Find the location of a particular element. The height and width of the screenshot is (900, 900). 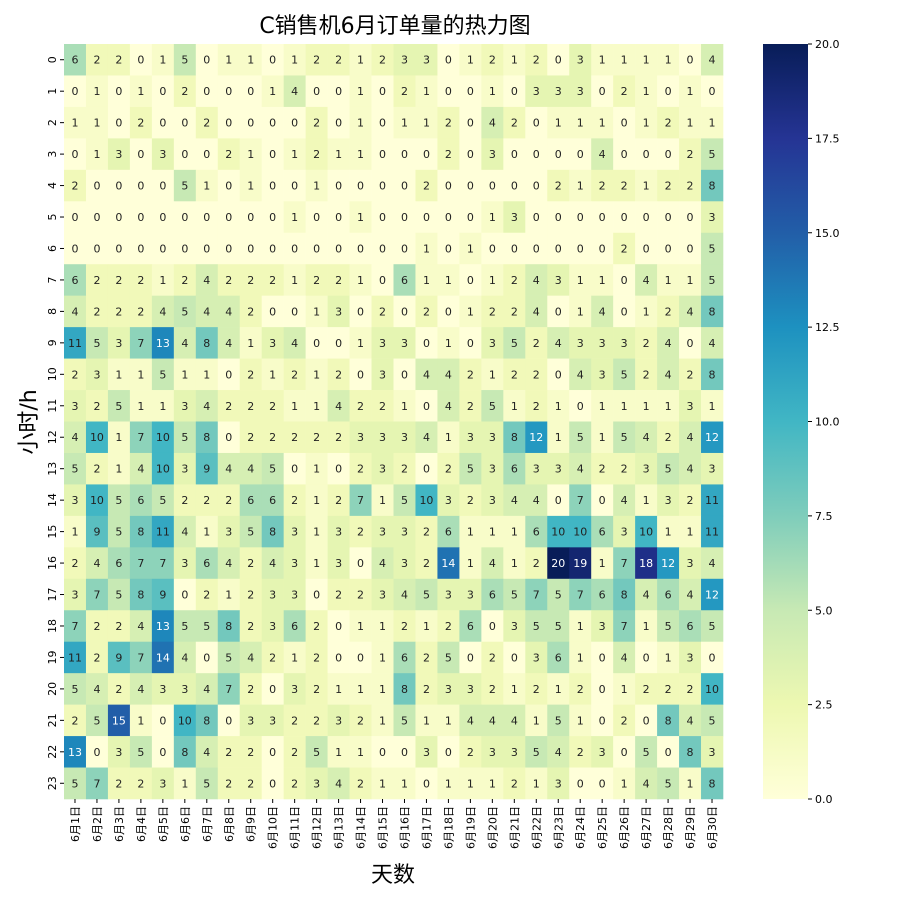

cell-value-label: 8 is located at coordinates (228, 626).